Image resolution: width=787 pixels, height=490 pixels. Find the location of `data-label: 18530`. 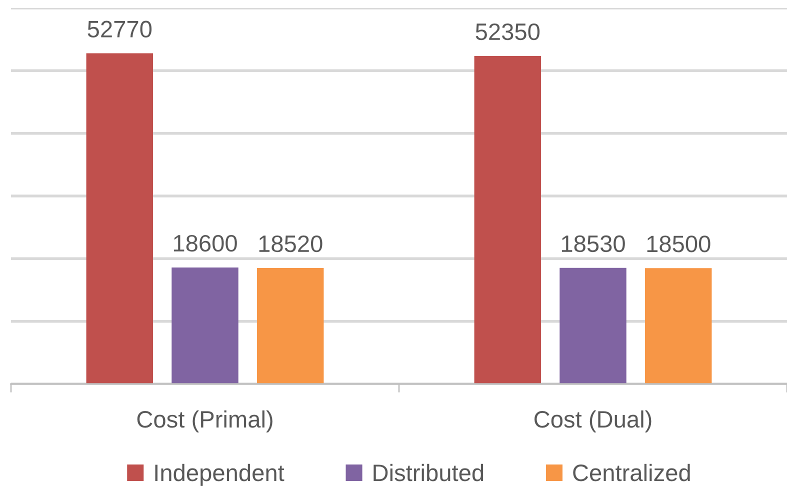

data-label: 18530 is located at coordinates (593, 243).